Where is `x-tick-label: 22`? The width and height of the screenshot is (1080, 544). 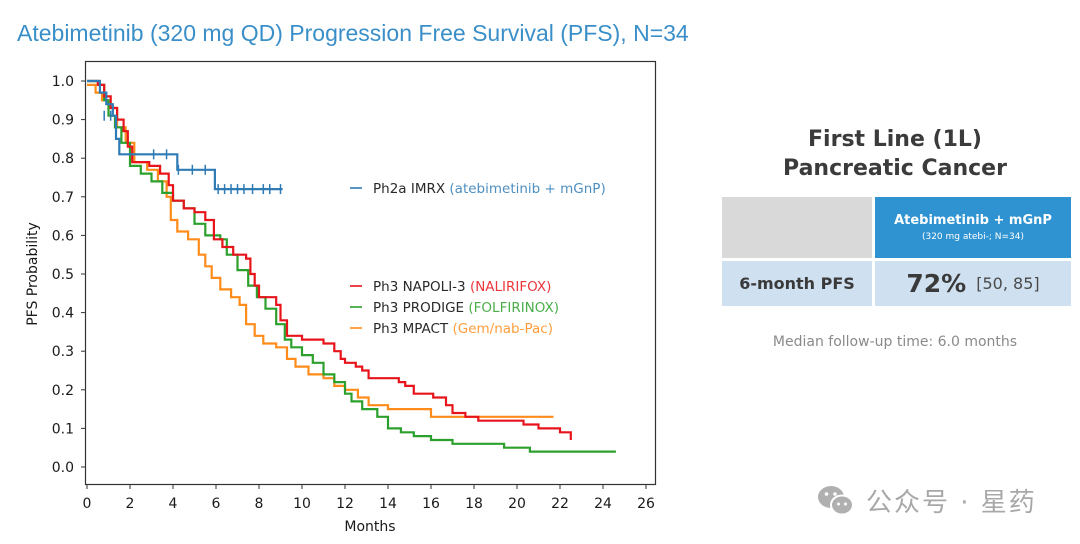 x-tick-label: 22 is located at coordinates (560, 504).